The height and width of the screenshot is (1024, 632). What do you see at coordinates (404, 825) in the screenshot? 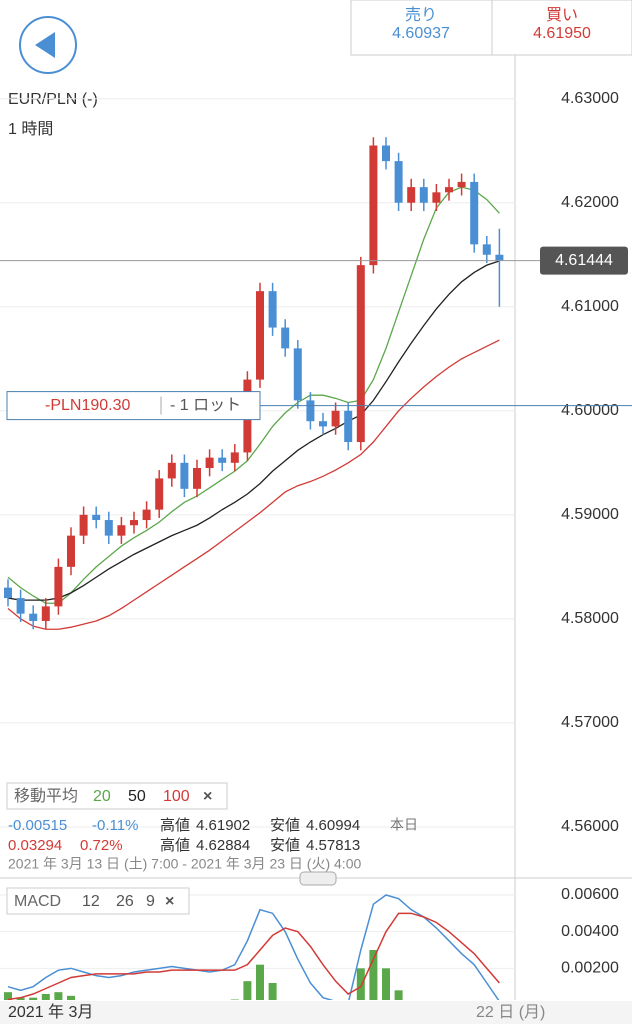
I see `day-period: 本日` at bounding box center [404, 825].